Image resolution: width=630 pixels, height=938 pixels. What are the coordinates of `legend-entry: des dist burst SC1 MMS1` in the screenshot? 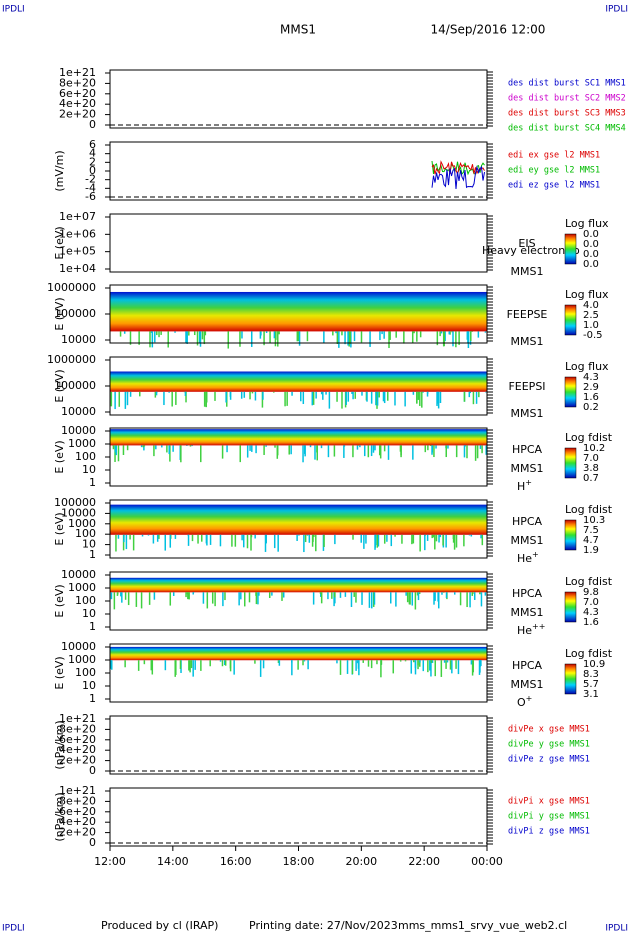 It's located at (567, 84).